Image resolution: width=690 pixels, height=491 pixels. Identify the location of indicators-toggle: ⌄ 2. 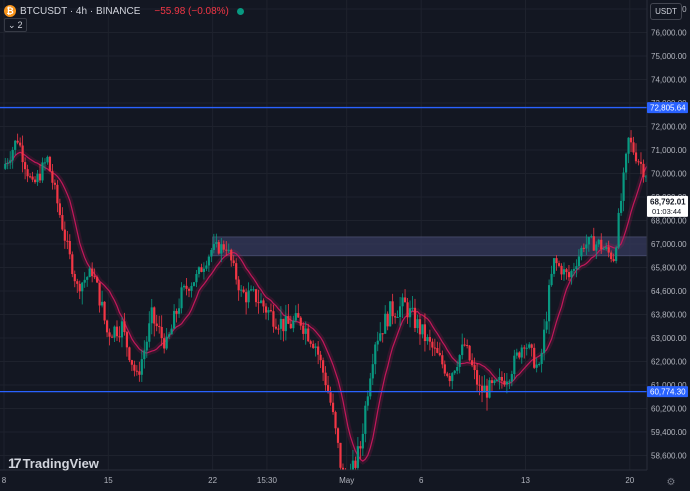
(15, 25).